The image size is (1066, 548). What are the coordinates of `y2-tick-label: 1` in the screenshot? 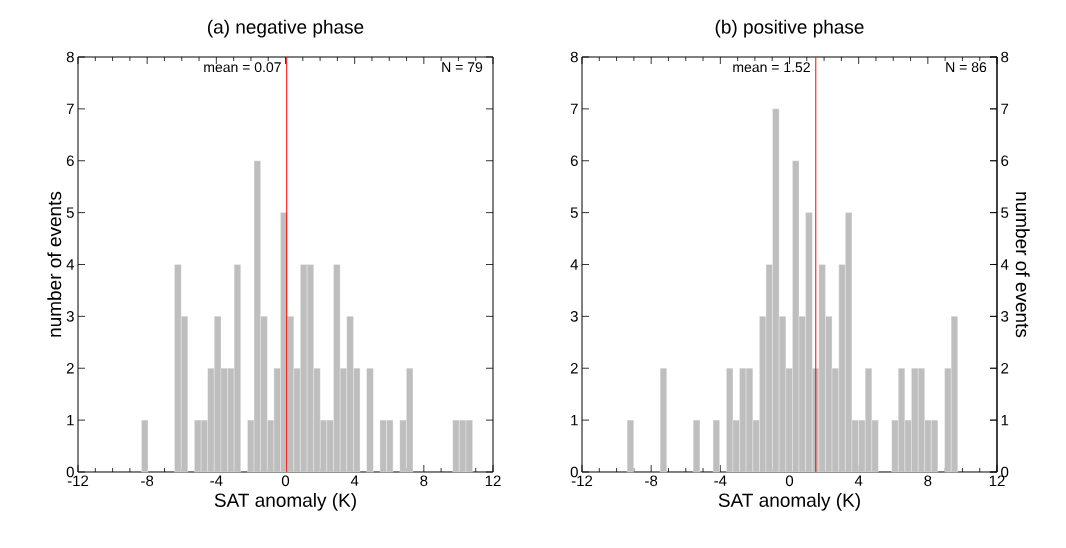 It's located at (1005, 420).